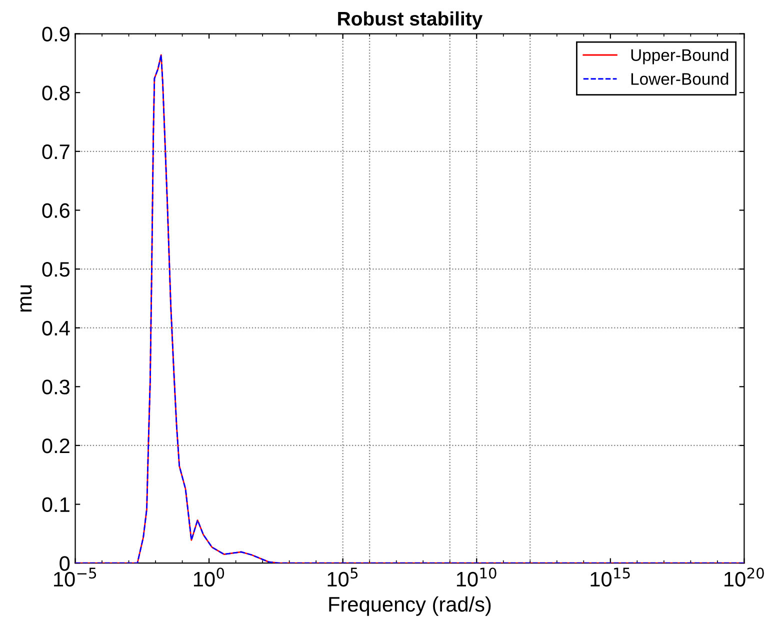  Describe the element at coordinates (343, 577) in the screenshot. I see `x-tick-label: 10$^{5}$` at that location.